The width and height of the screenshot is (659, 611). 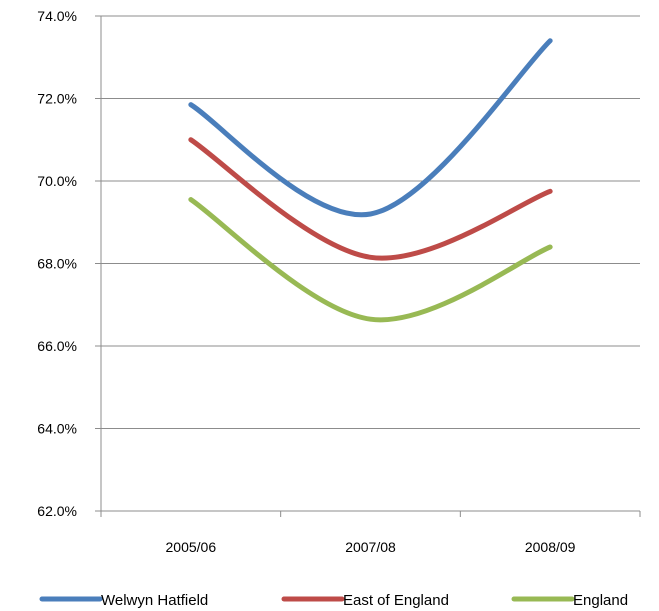 I want to click on legend-item-east-of-england: East of England, so click(x=365, y=600).